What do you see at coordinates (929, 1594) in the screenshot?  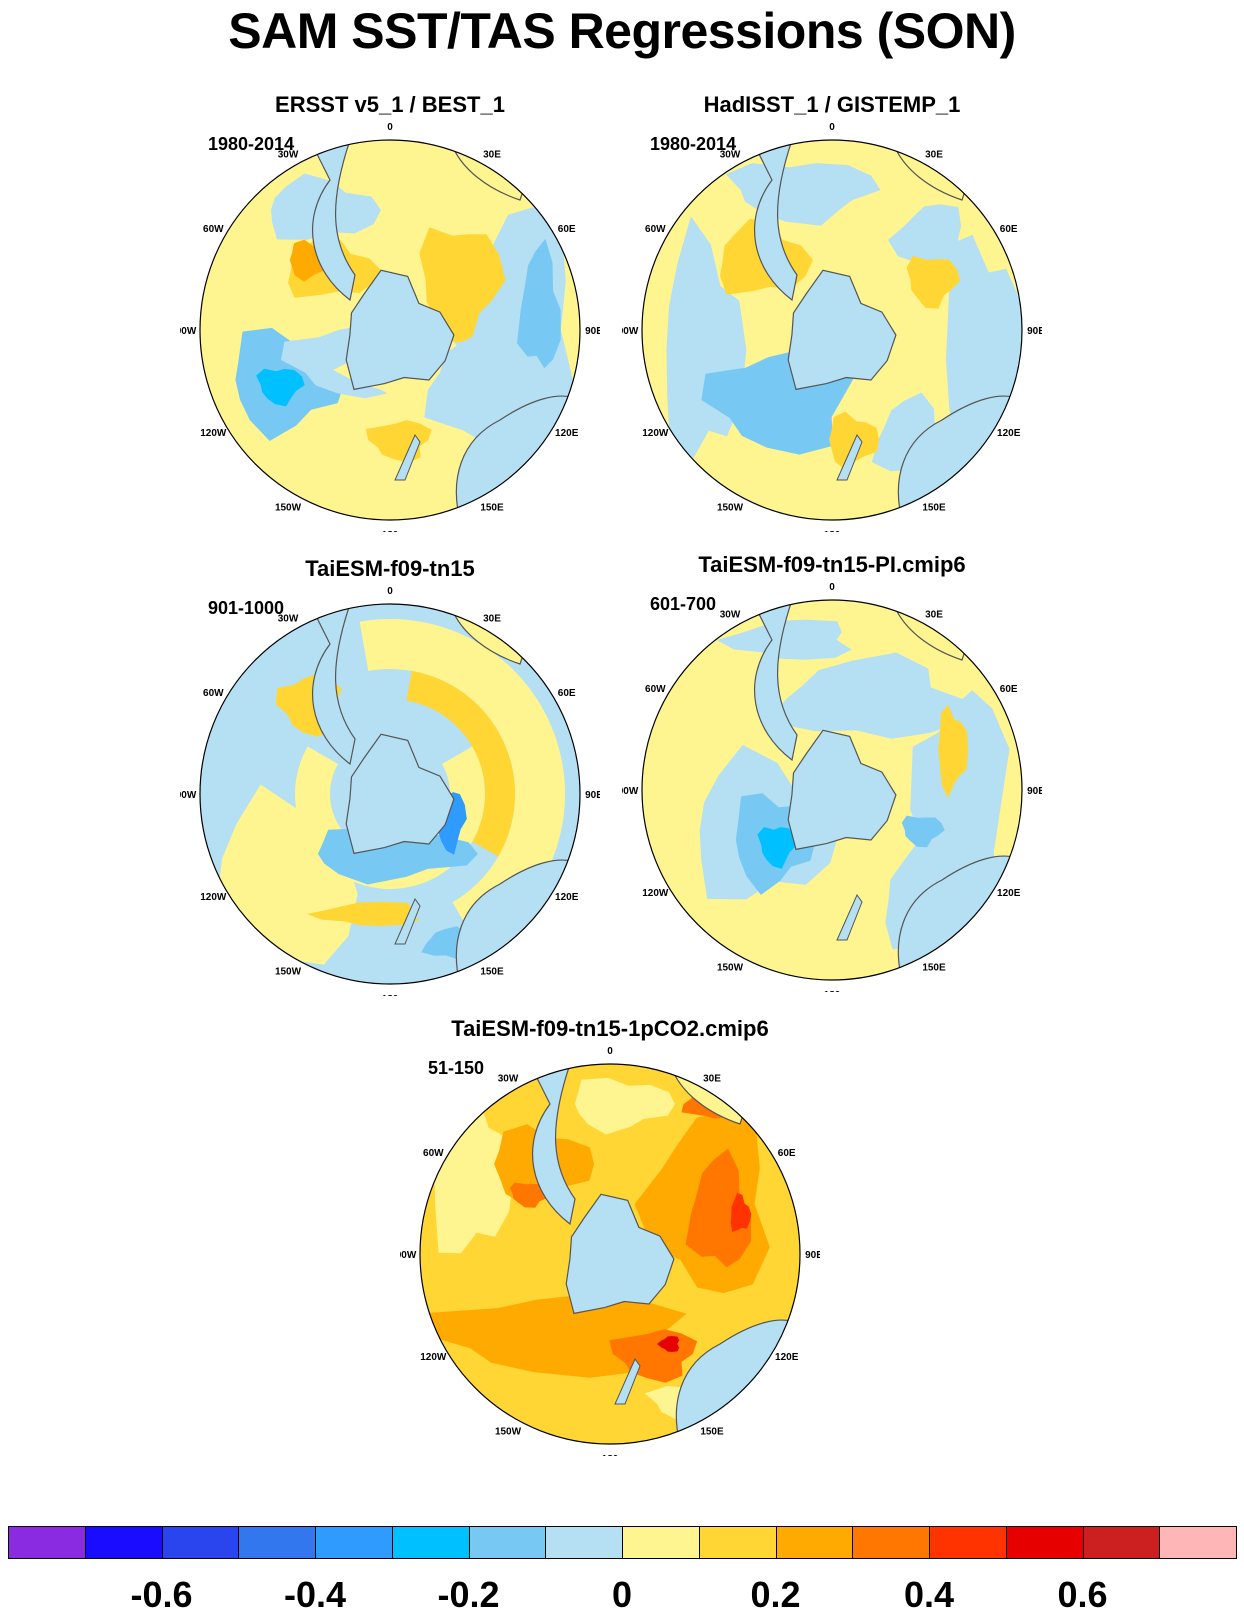 I see `colorbar-tick-label: 0.4` at bounding box center [929, 1594].